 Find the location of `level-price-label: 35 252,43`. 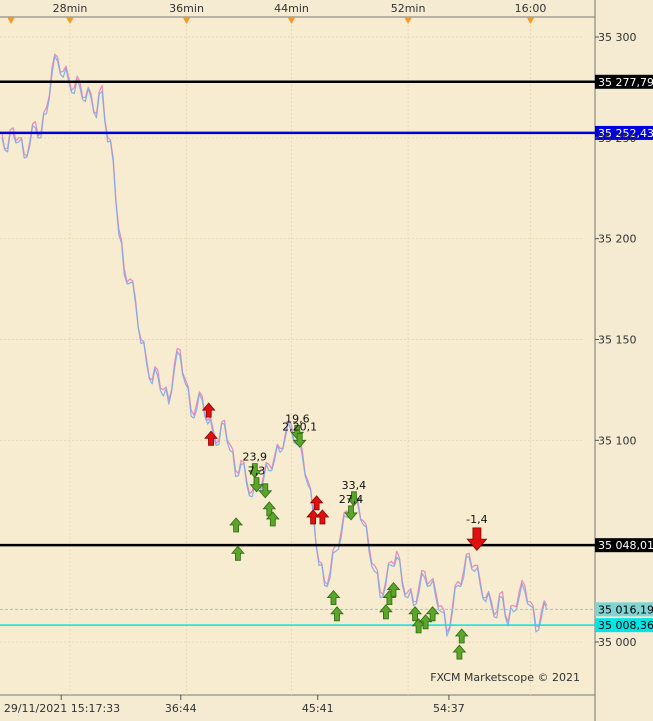

level-price-label: 35 252,43 is located at coordinates (625, 133).